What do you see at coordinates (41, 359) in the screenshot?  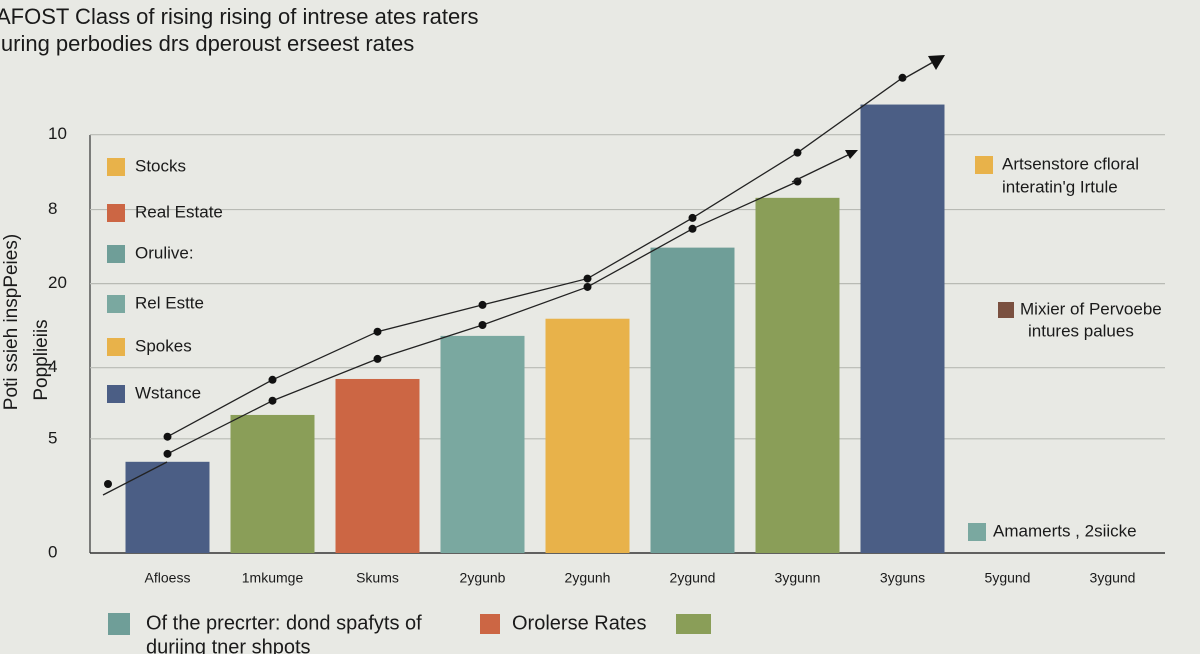 I see `y-axis-label: Popplieiis` at bounding box center [41, 359].